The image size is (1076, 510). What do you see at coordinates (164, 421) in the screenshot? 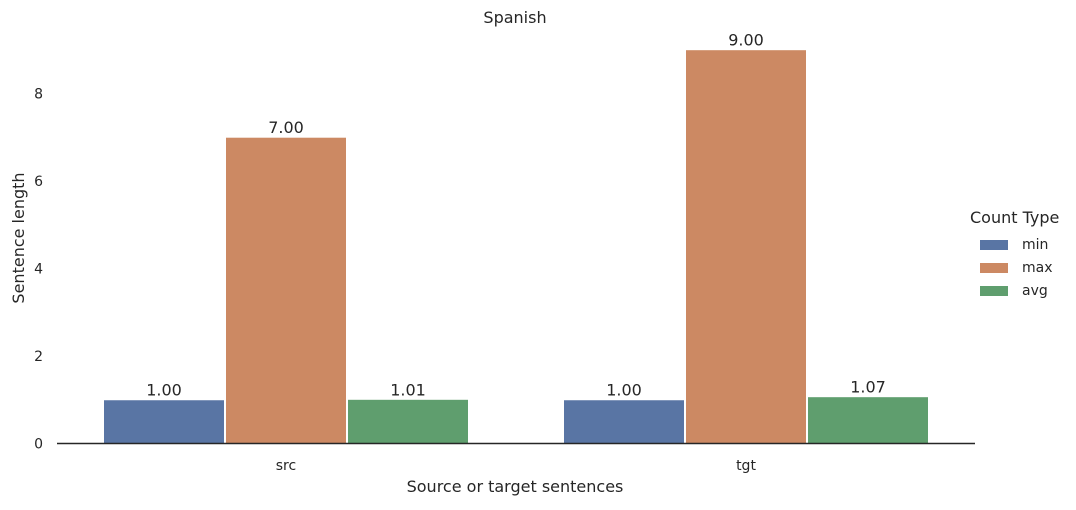
I see `bar-min-src` at bounding box center [164, 421].